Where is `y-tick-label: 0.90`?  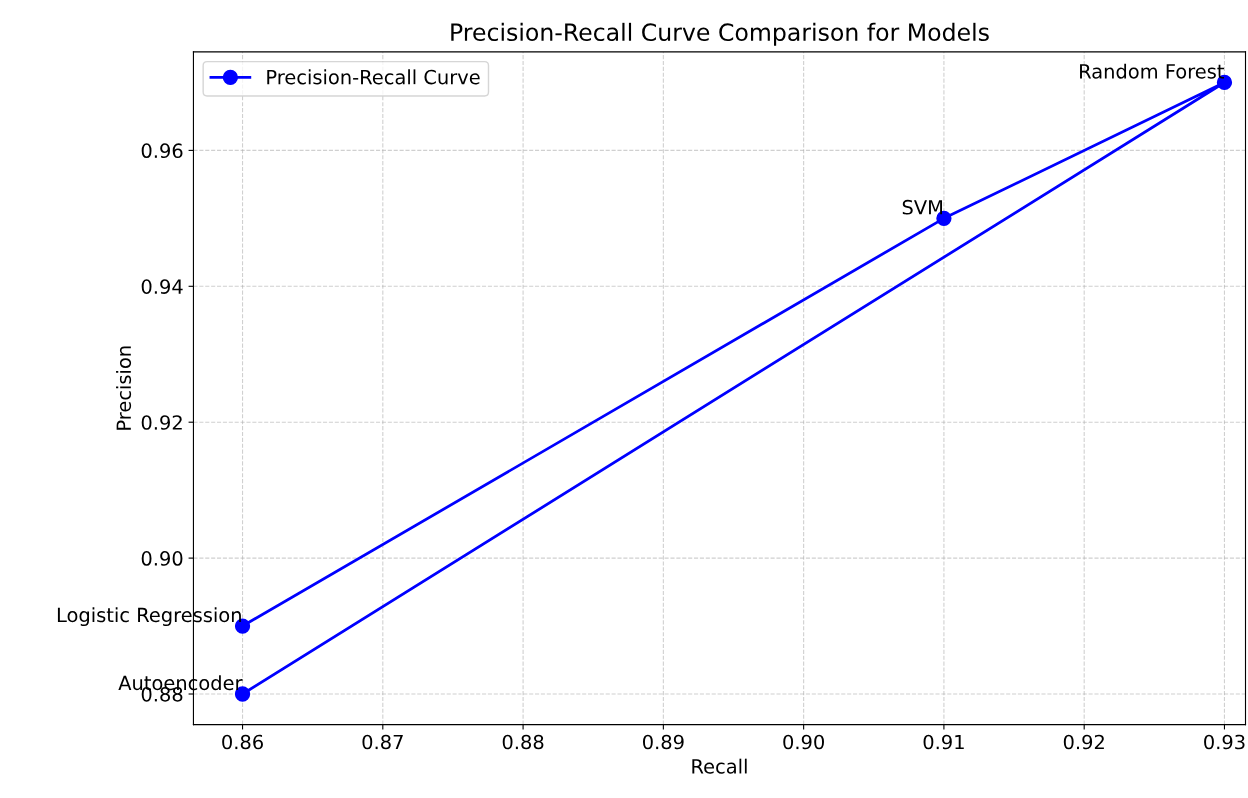
y-tick-label: 0.90 is located at coordinates (162, 558).